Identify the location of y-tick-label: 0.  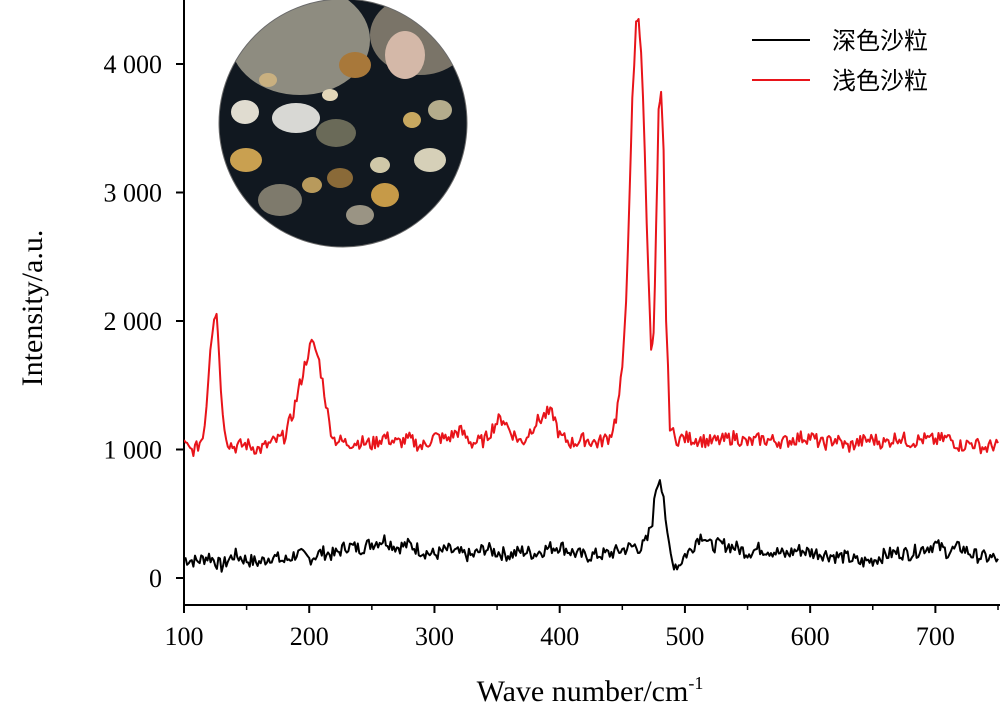
(155, 578).